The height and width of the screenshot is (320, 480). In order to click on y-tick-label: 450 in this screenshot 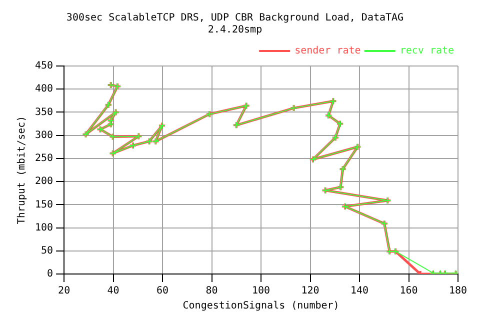, I will do `click(44, 66)`.